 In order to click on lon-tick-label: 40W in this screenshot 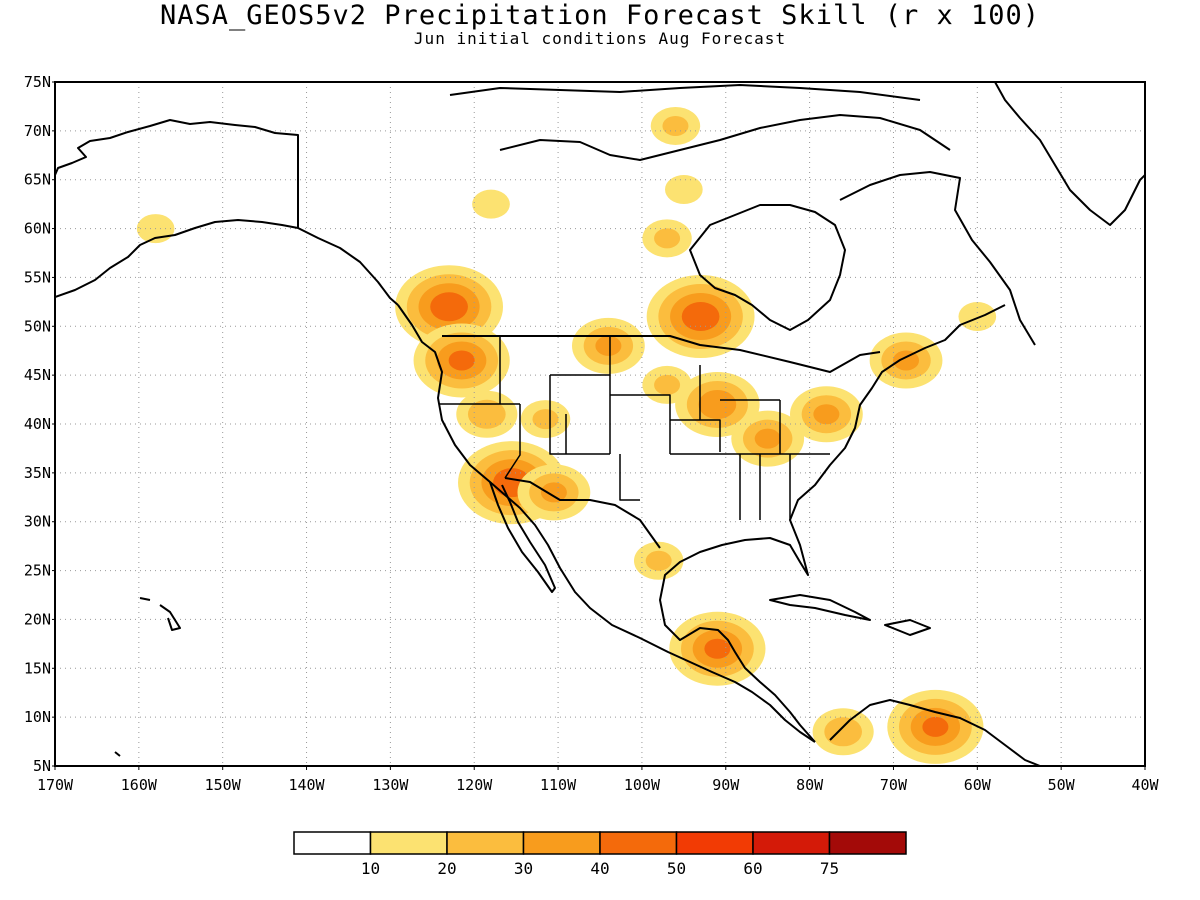, I will do `click(1145, 785)`.